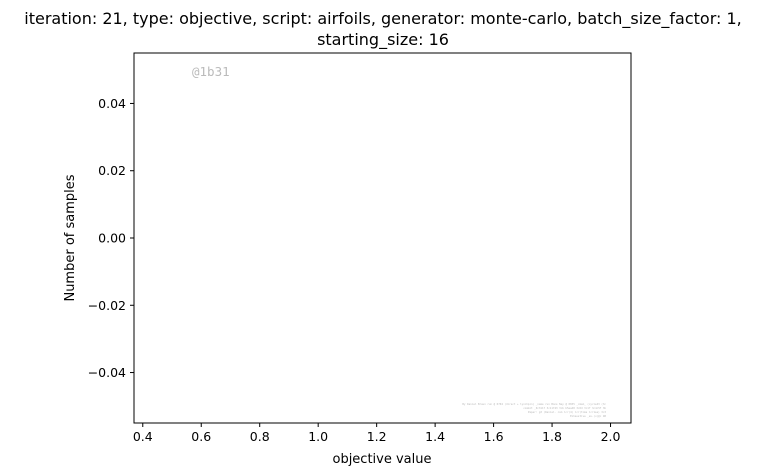 Image resolution: width=766 pixels, height=476 pixels. Describe the element at coordinates (143, 436) in the screenshot. I see `x-tick-label: 0.4` at that location.